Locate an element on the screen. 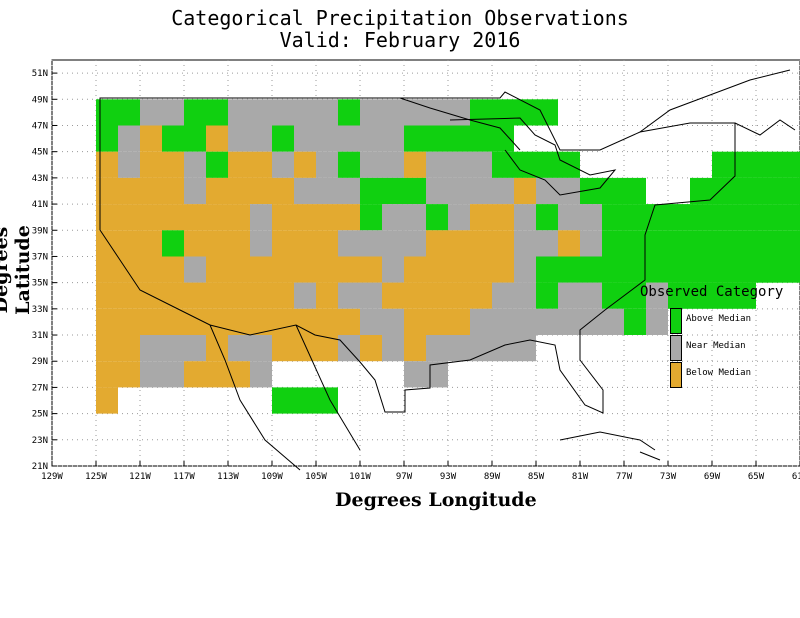 The width and height of the screenshot is (800, 618). x-tick-label: 109W is located at coordinates (272, 477).